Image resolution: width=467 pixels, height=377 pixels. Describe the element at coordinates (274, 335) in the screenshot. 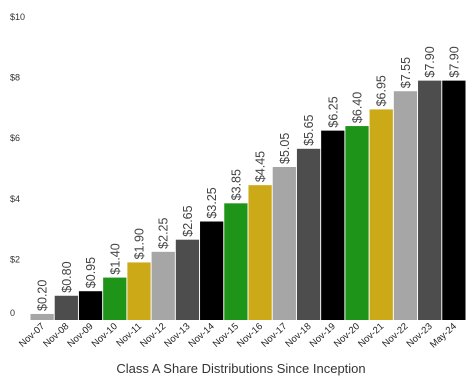

I see `x-tick-label: Nov-17` at that location.